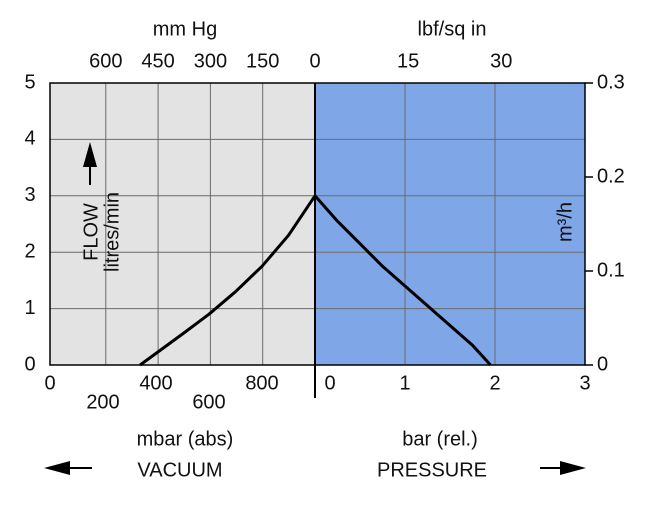 The image size is (660, 509). What do you see at coordinates (611, 82) in the screenshot?
I see `y2-tick-label: 0.3` at bounding box center [611, 82].